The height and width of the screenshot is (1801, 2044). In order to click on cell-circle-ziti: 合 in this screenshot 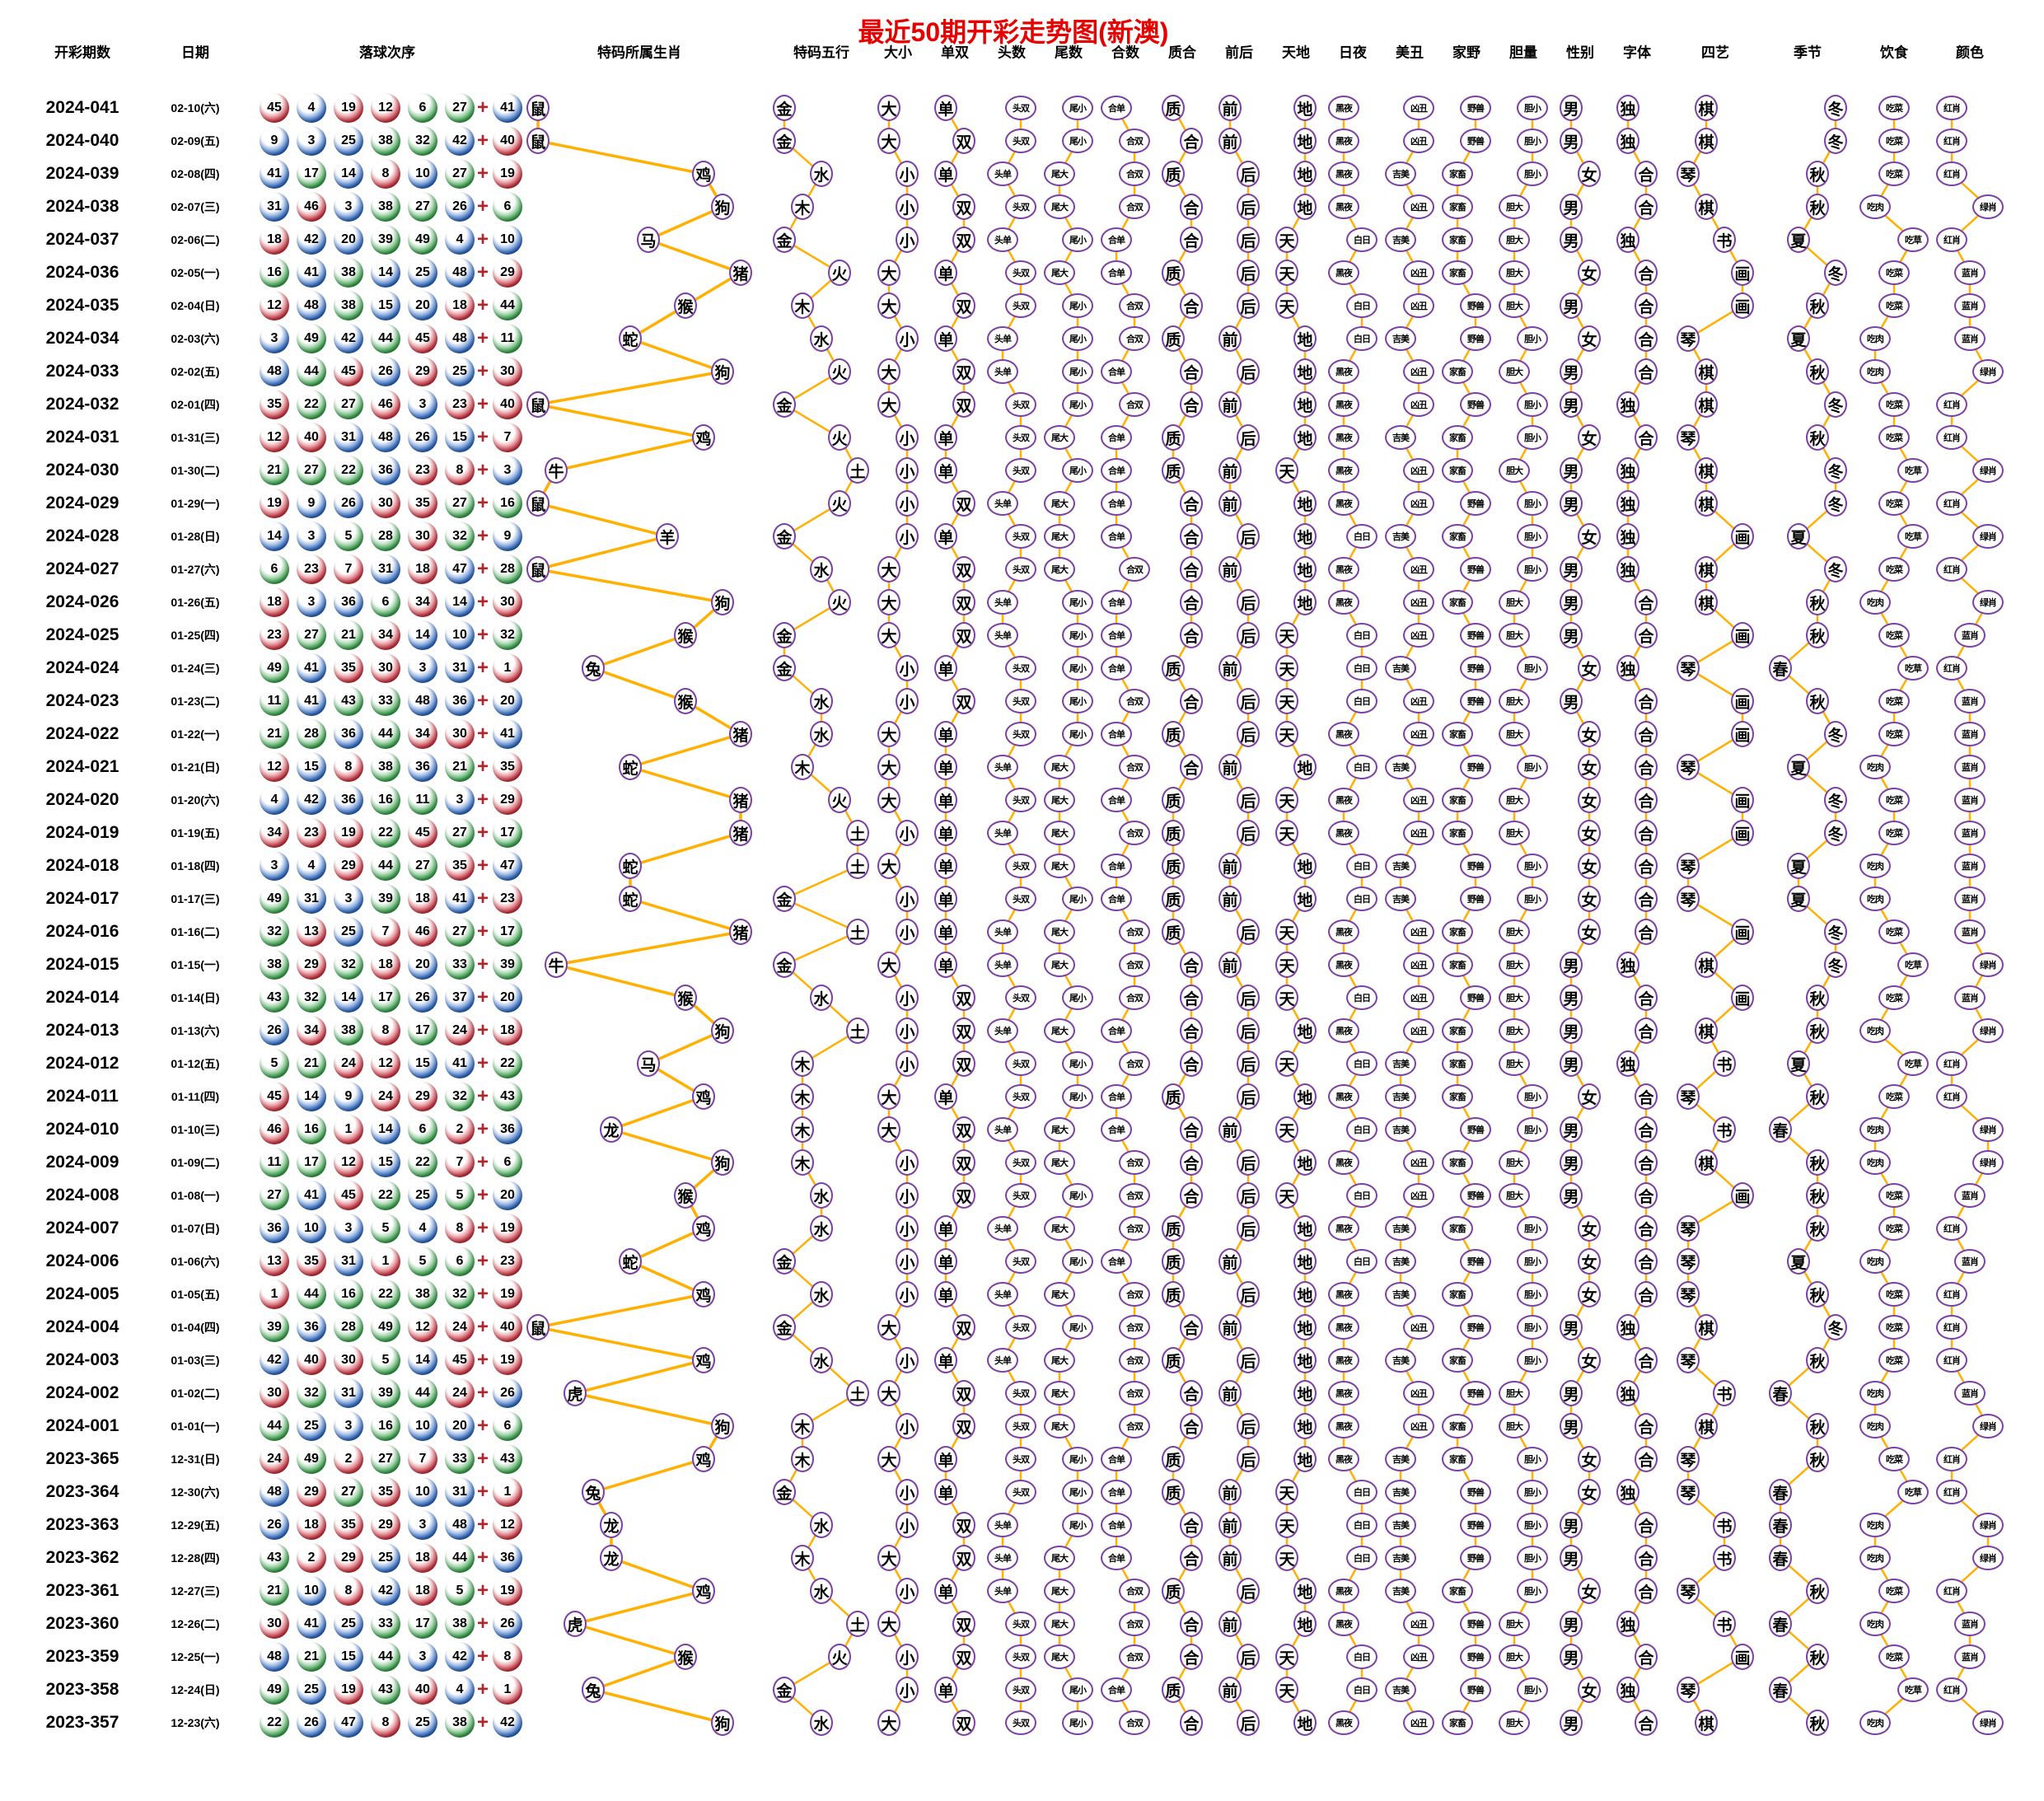, I will do `click(1646, 1294)`.